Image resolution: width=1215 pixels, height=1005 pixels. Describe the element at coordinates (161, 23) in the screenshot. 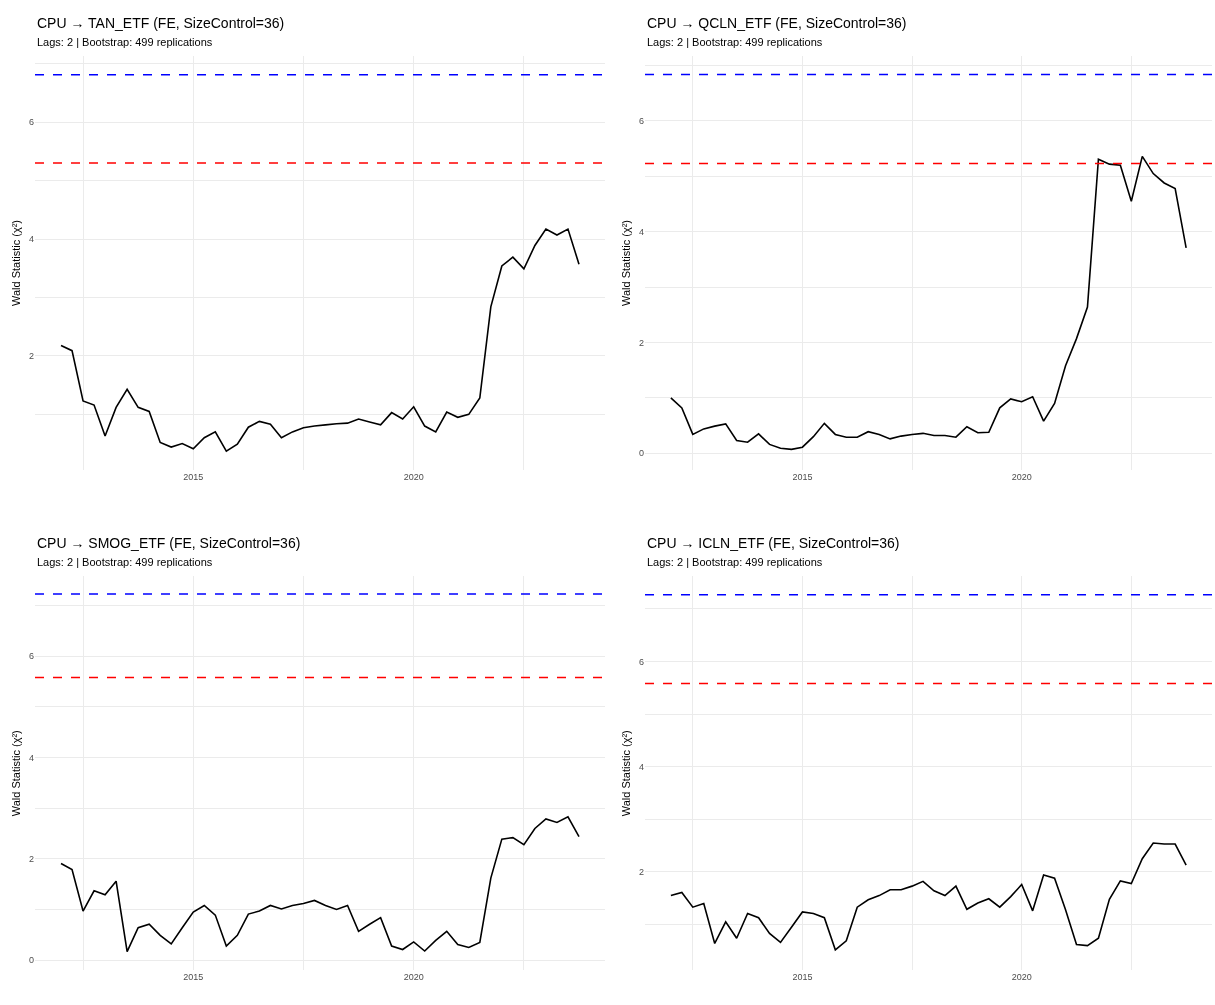

I see `chart-title: CPU → TAN_ETF (FE, SizeControl=36)` at that location.